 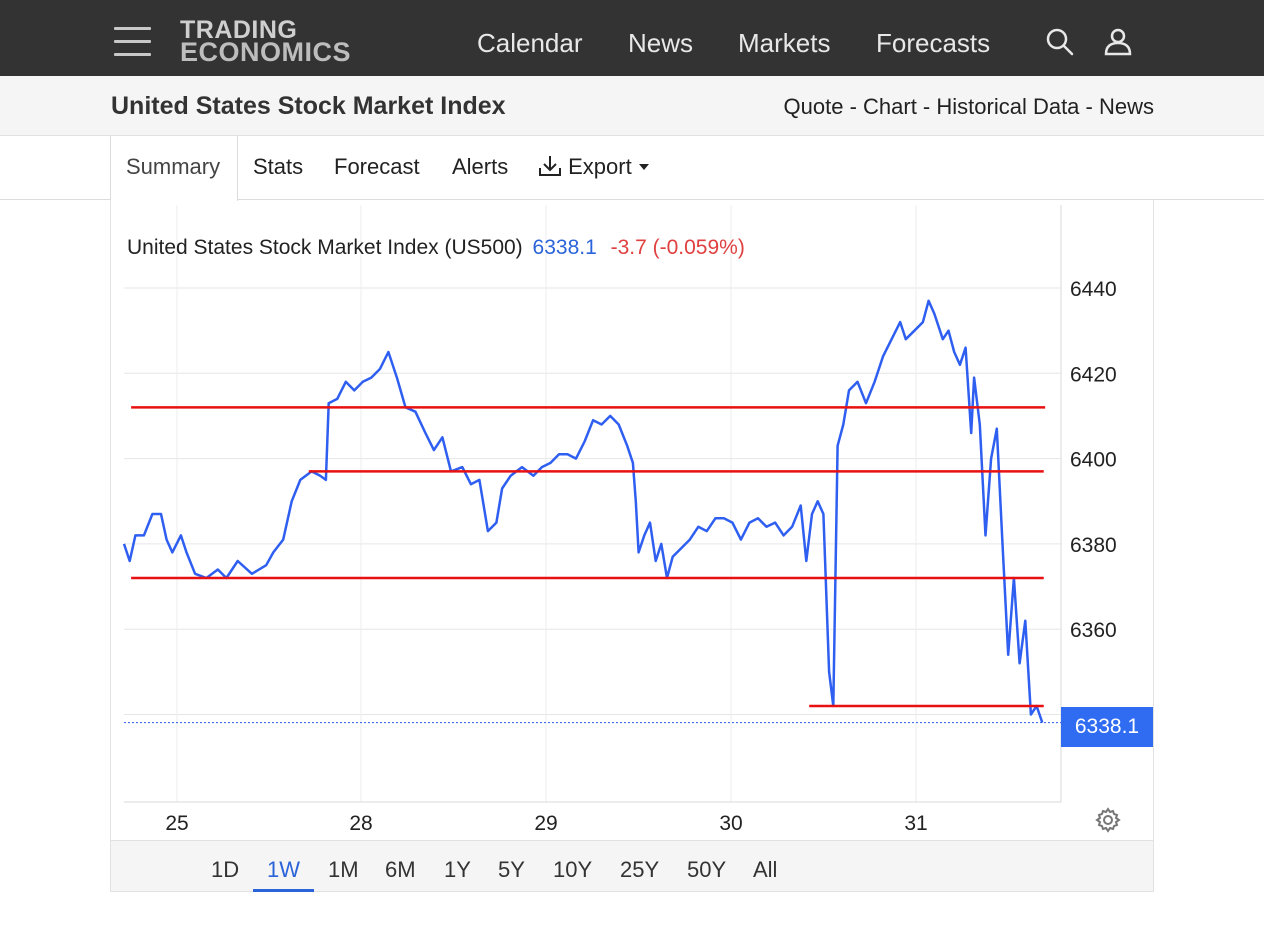 I want to click on range-6m: 6M, so click(x=400, y=869).